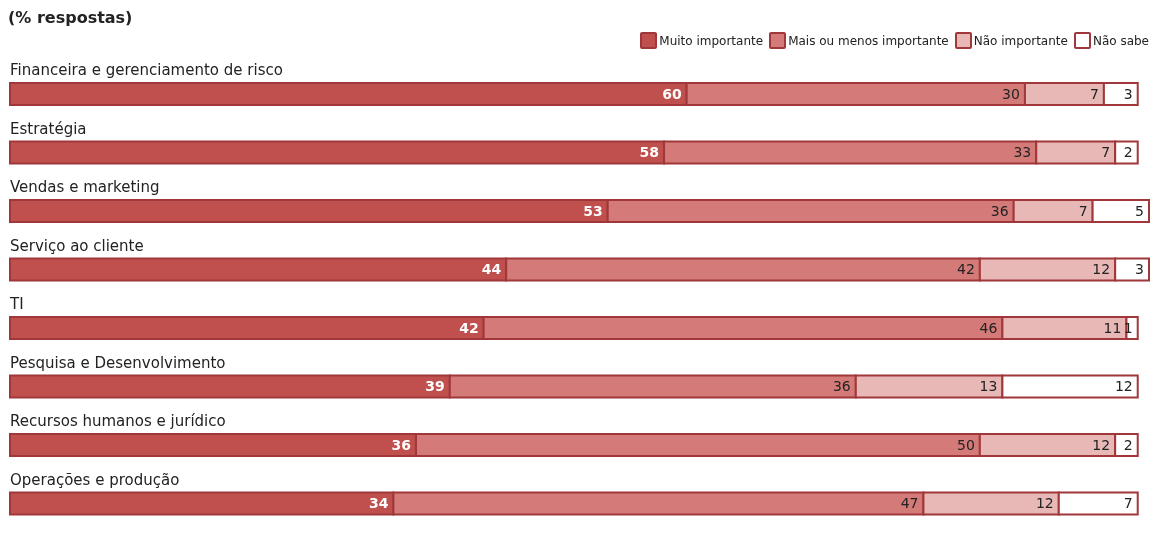 The height and width of the screenshot is (542, 1159). I want to click on chart-title: (% respostas), so click(71, 18).